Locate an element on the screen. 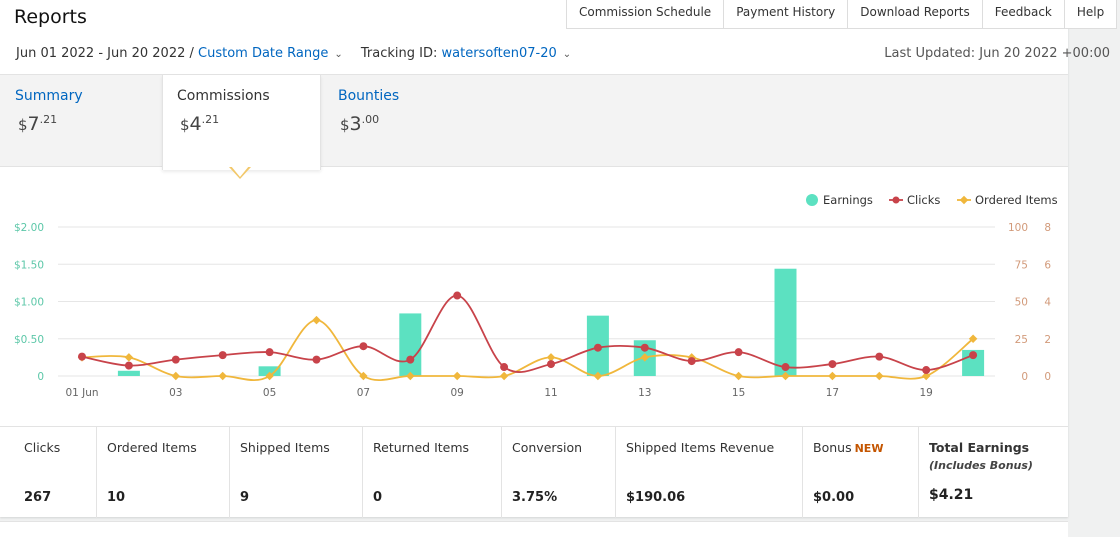 This screenshot has width=1120, height=537. x-tick-label: 19 is located at coordinates (926, 393).